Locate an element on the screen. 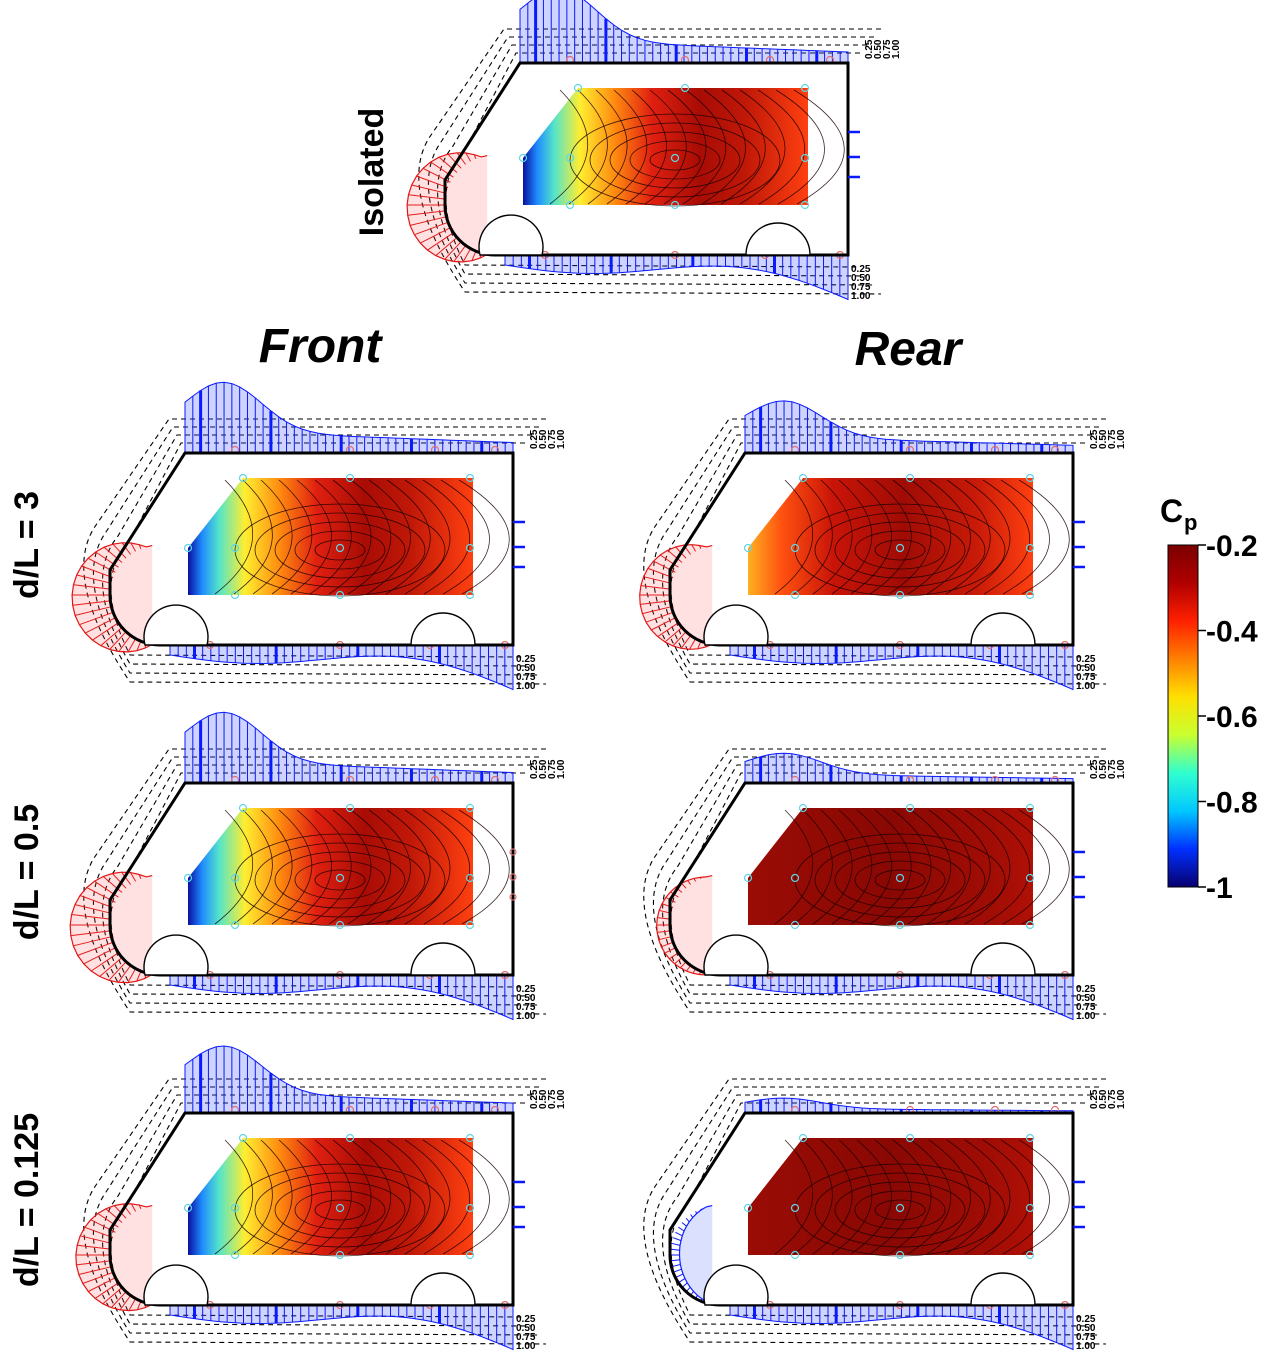 This screenshot has width=1288, height=1365. underbody-cp-distribution is located at coordinates (676, 277).